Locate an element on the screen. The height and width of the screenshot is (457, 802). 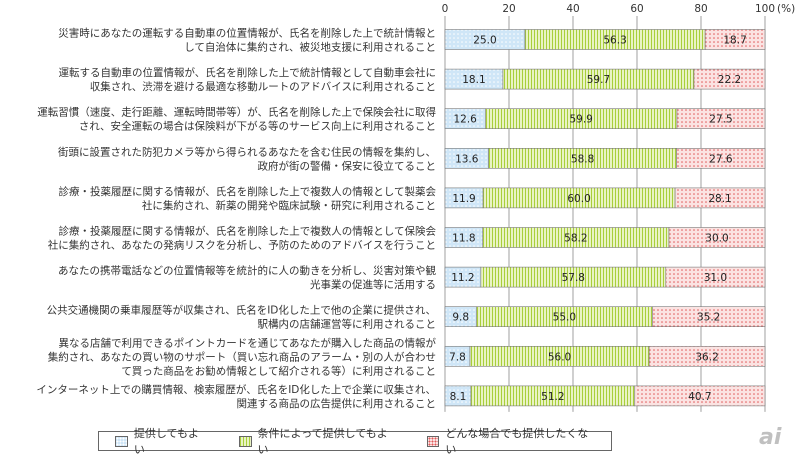
value-label-7-2: 35.2 is located at coordinates (708, 318).